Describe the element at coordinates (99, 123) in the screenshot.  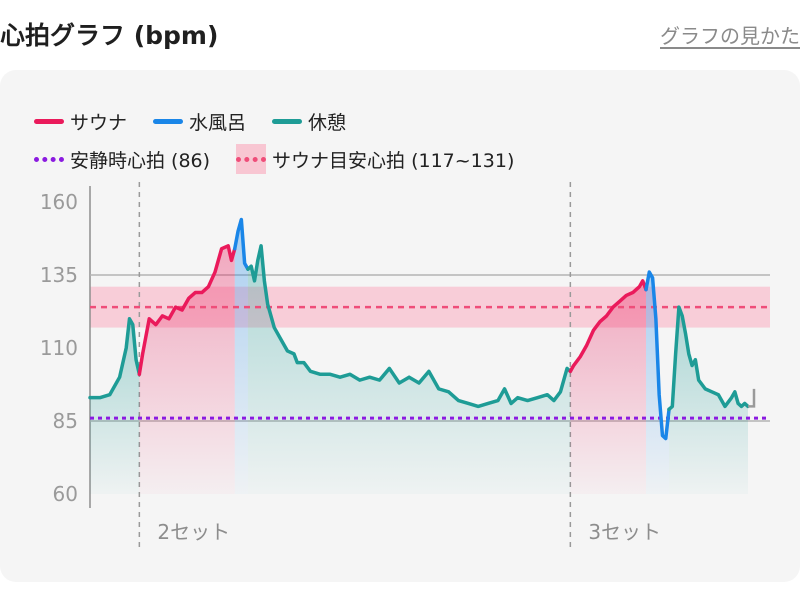
I see `legend-sauna-label: サウナ` at that location.